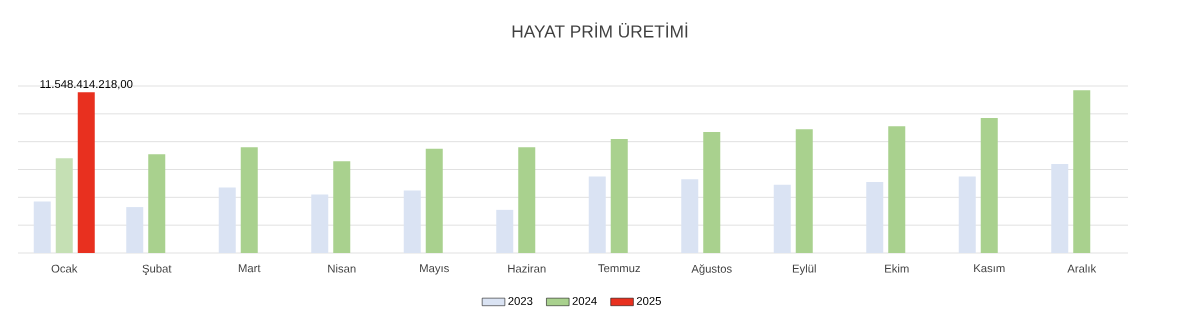 This screenshot has height=328, width=1200. I want to click on legend-label: 2024, so click(584, 301).